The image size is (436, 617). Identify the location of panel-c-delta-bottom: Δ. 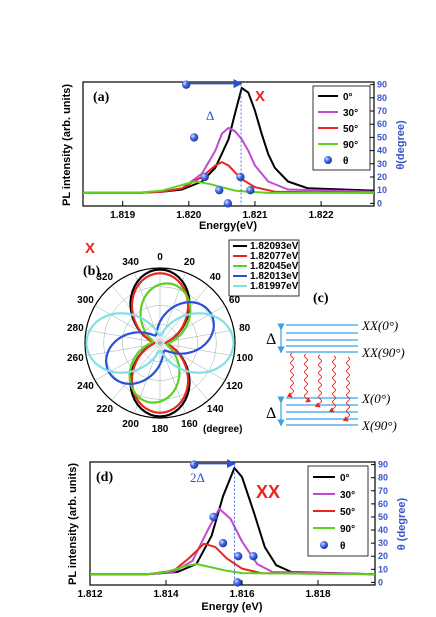
(271, 413).